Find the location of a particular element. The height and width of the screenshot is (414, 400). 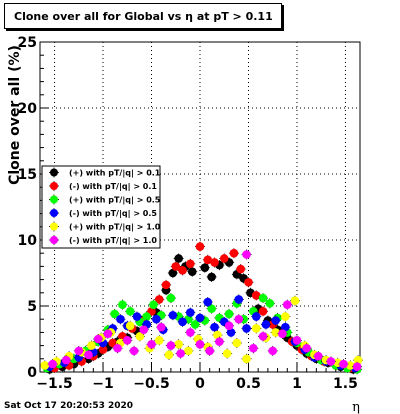

y-tick-label: 10 is located at coordinates (28, 241).